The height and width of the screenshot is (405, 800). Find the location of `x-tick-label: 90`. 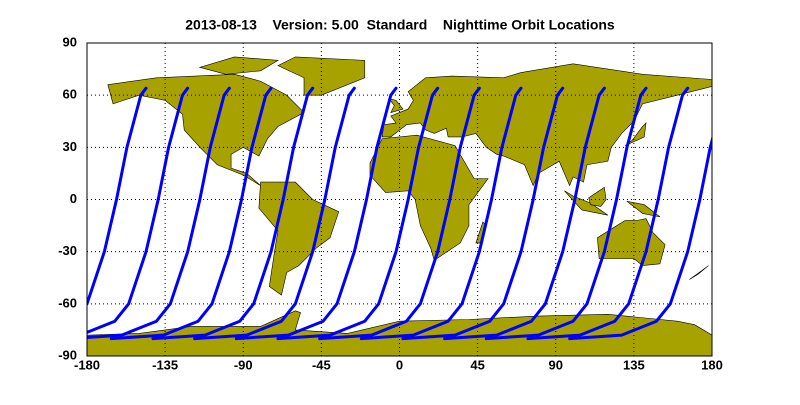

x-tick-label: 90 is located at coordinates (556, 364).